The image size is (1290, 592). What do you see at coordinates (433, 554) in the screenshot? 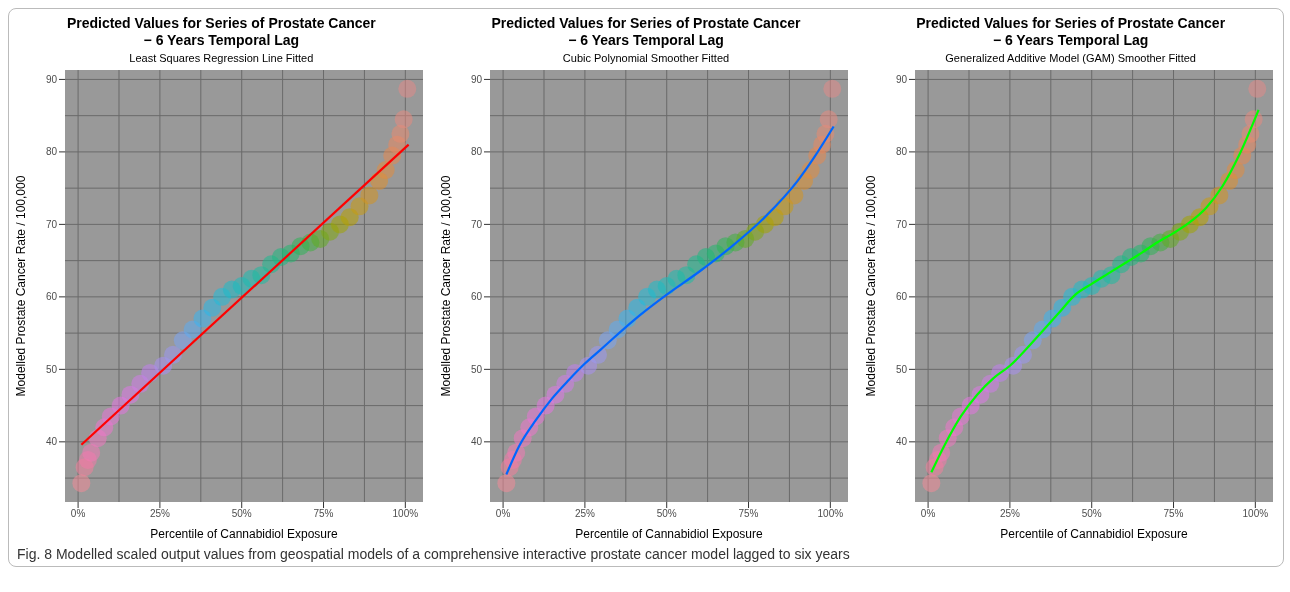
I see `caption: Fig. 8 Modelled scaled output values from geospatial models of a comprehensive interactive prostate cancer model lagged to six years` at bounding box center [433, 554].